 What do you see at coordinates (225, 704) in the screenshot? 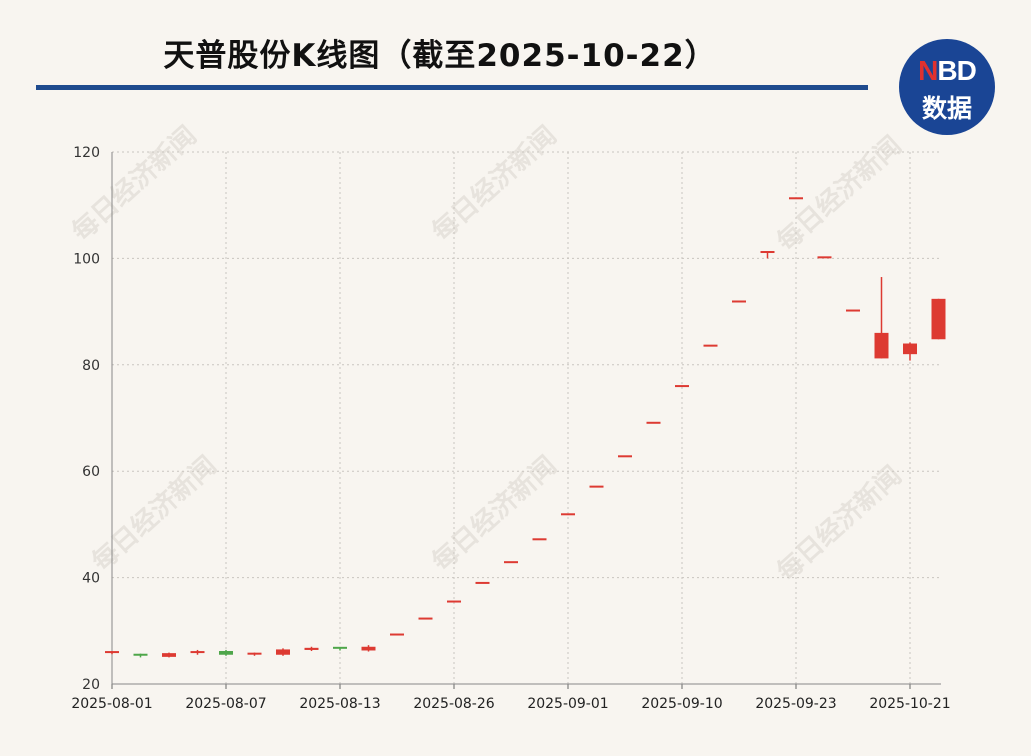
I see `x-tick-label: 2025-08-07` at bounding box center [225, 704].